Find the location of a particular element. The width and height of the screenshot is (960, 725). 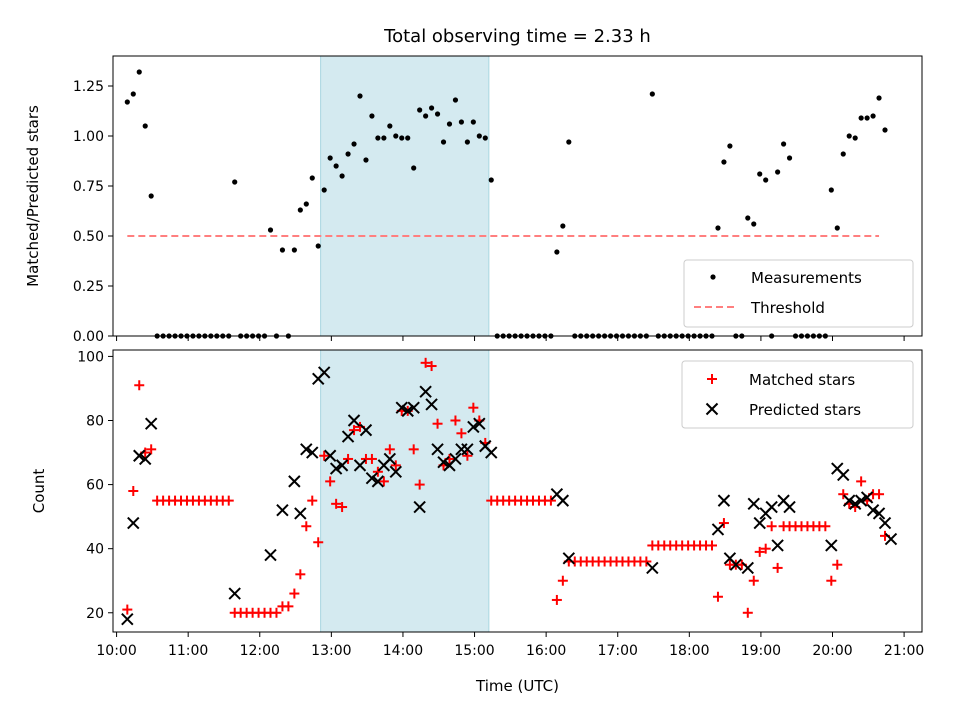

legend-measurements-marker is located at coordinates (713, 277).